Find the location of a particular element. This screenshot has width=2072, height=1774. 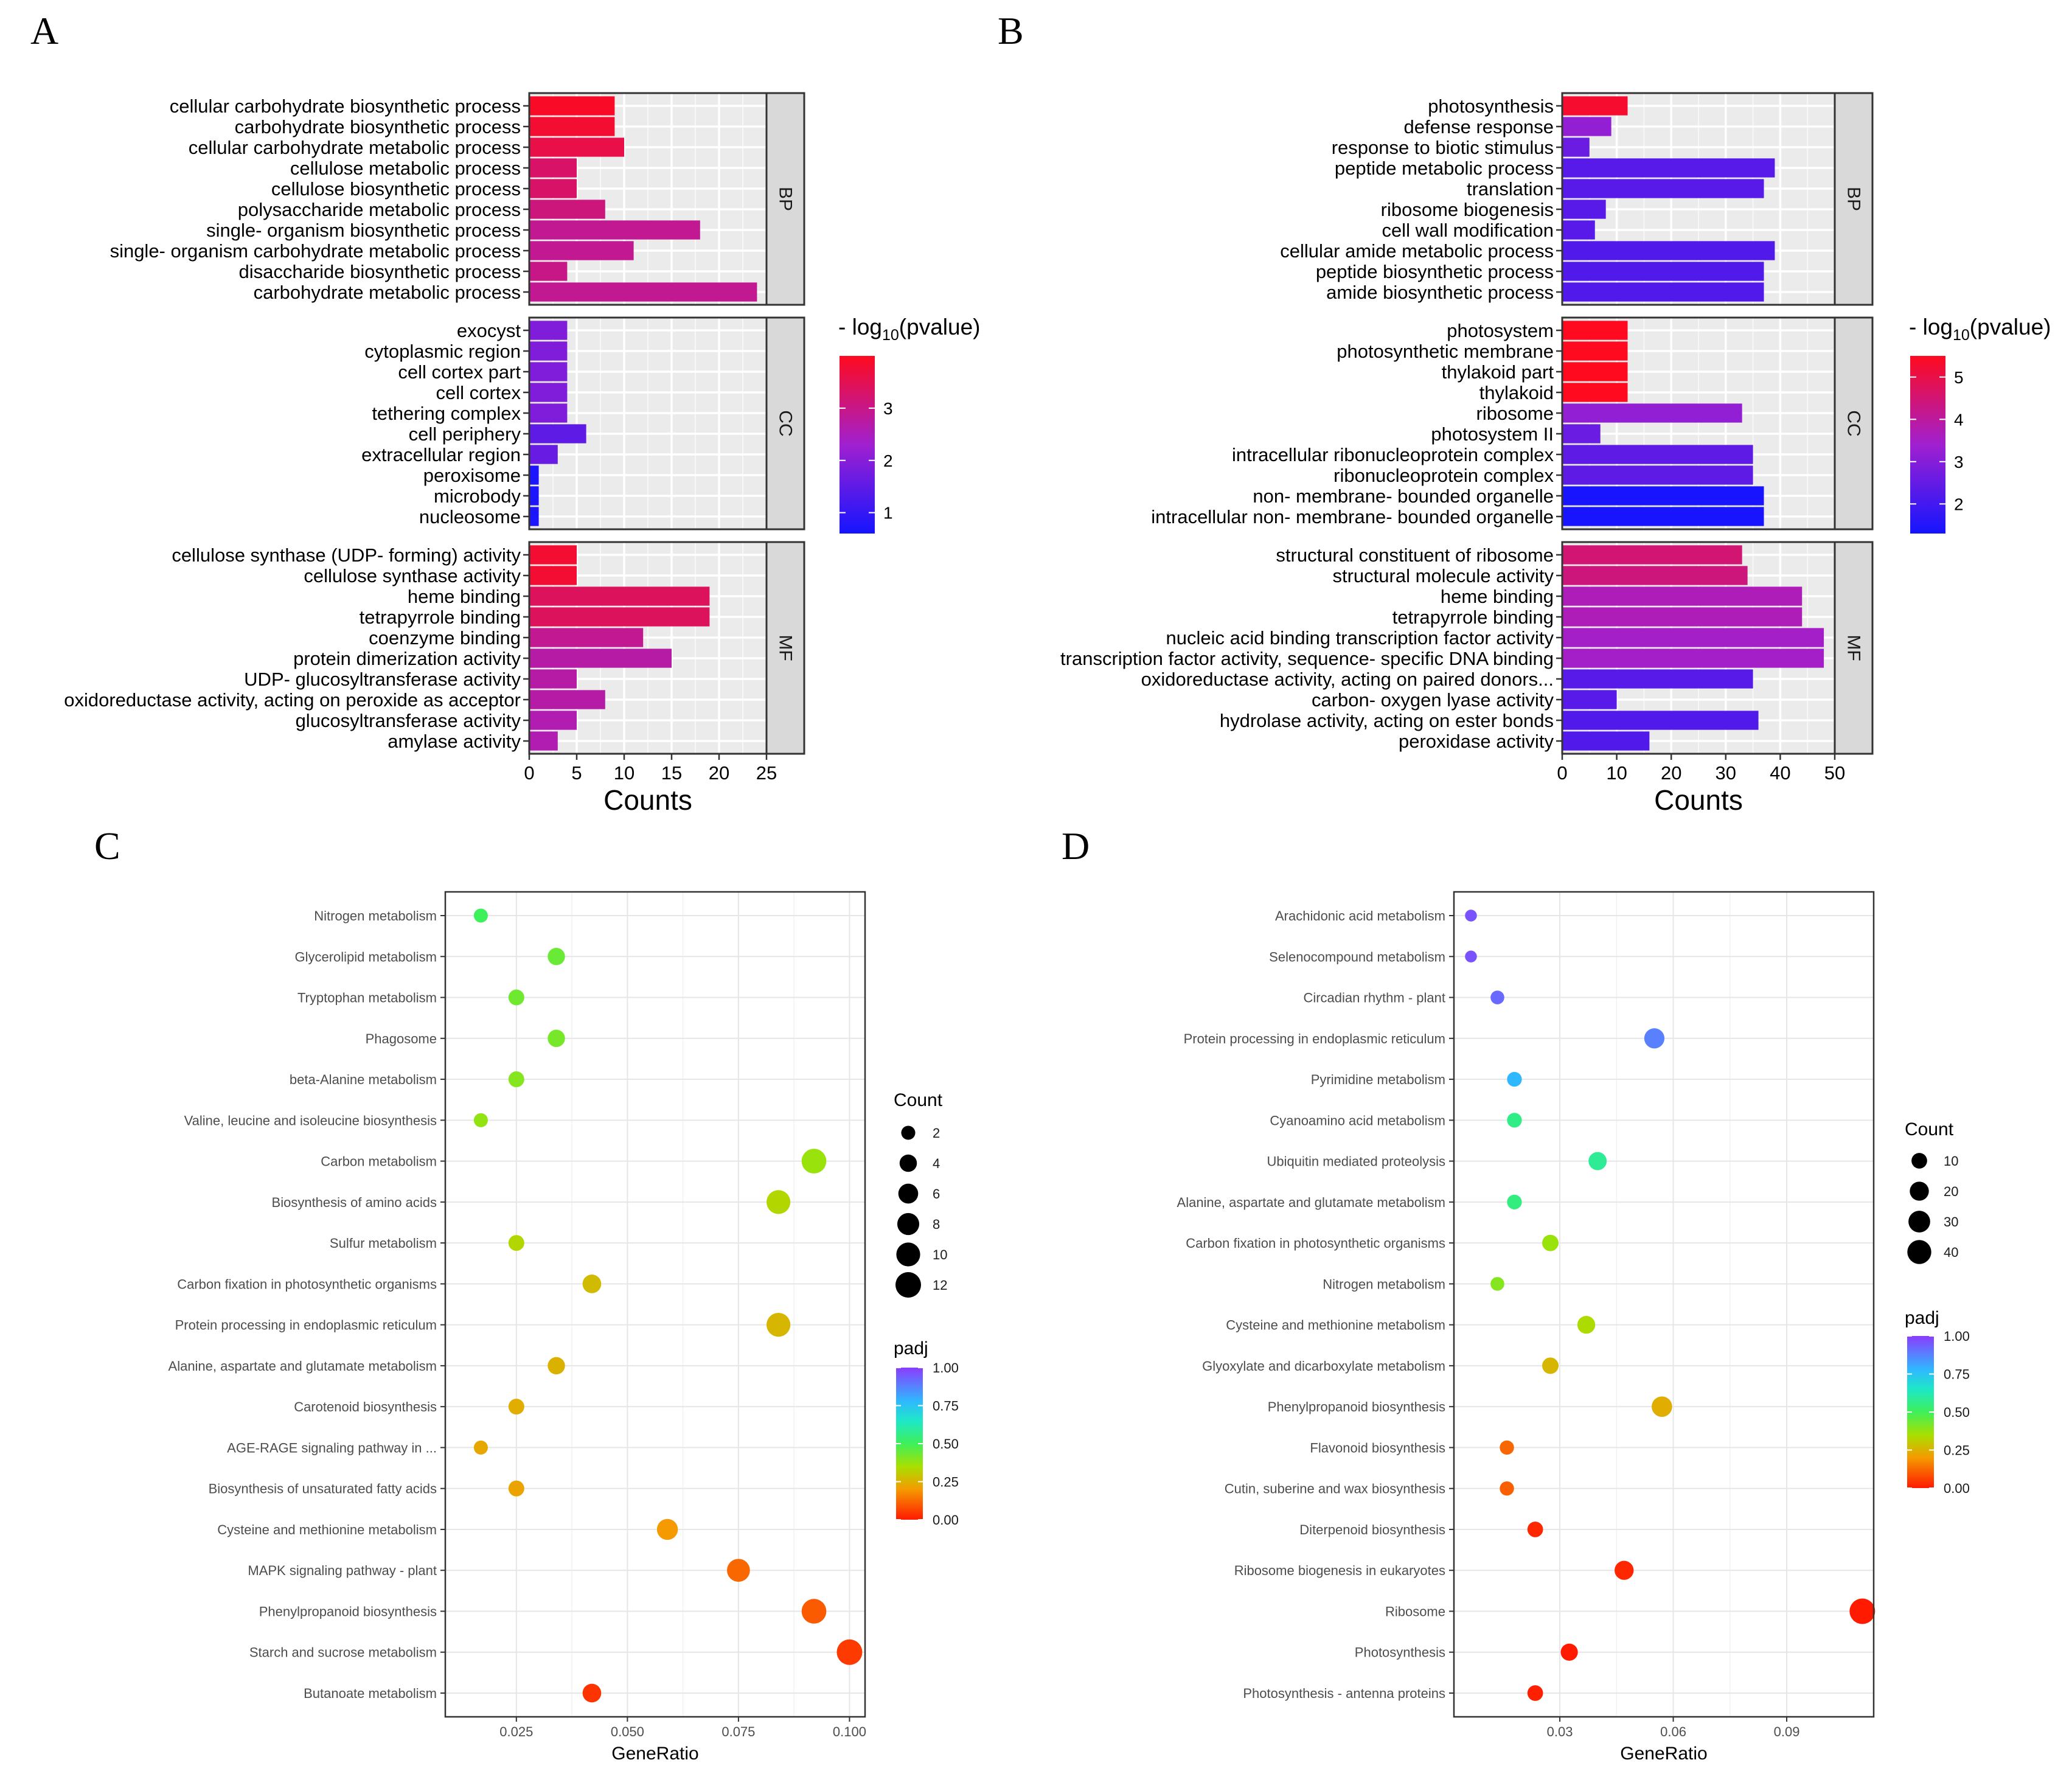

panel-letter-b: B is located at coordinates (1011, 30).